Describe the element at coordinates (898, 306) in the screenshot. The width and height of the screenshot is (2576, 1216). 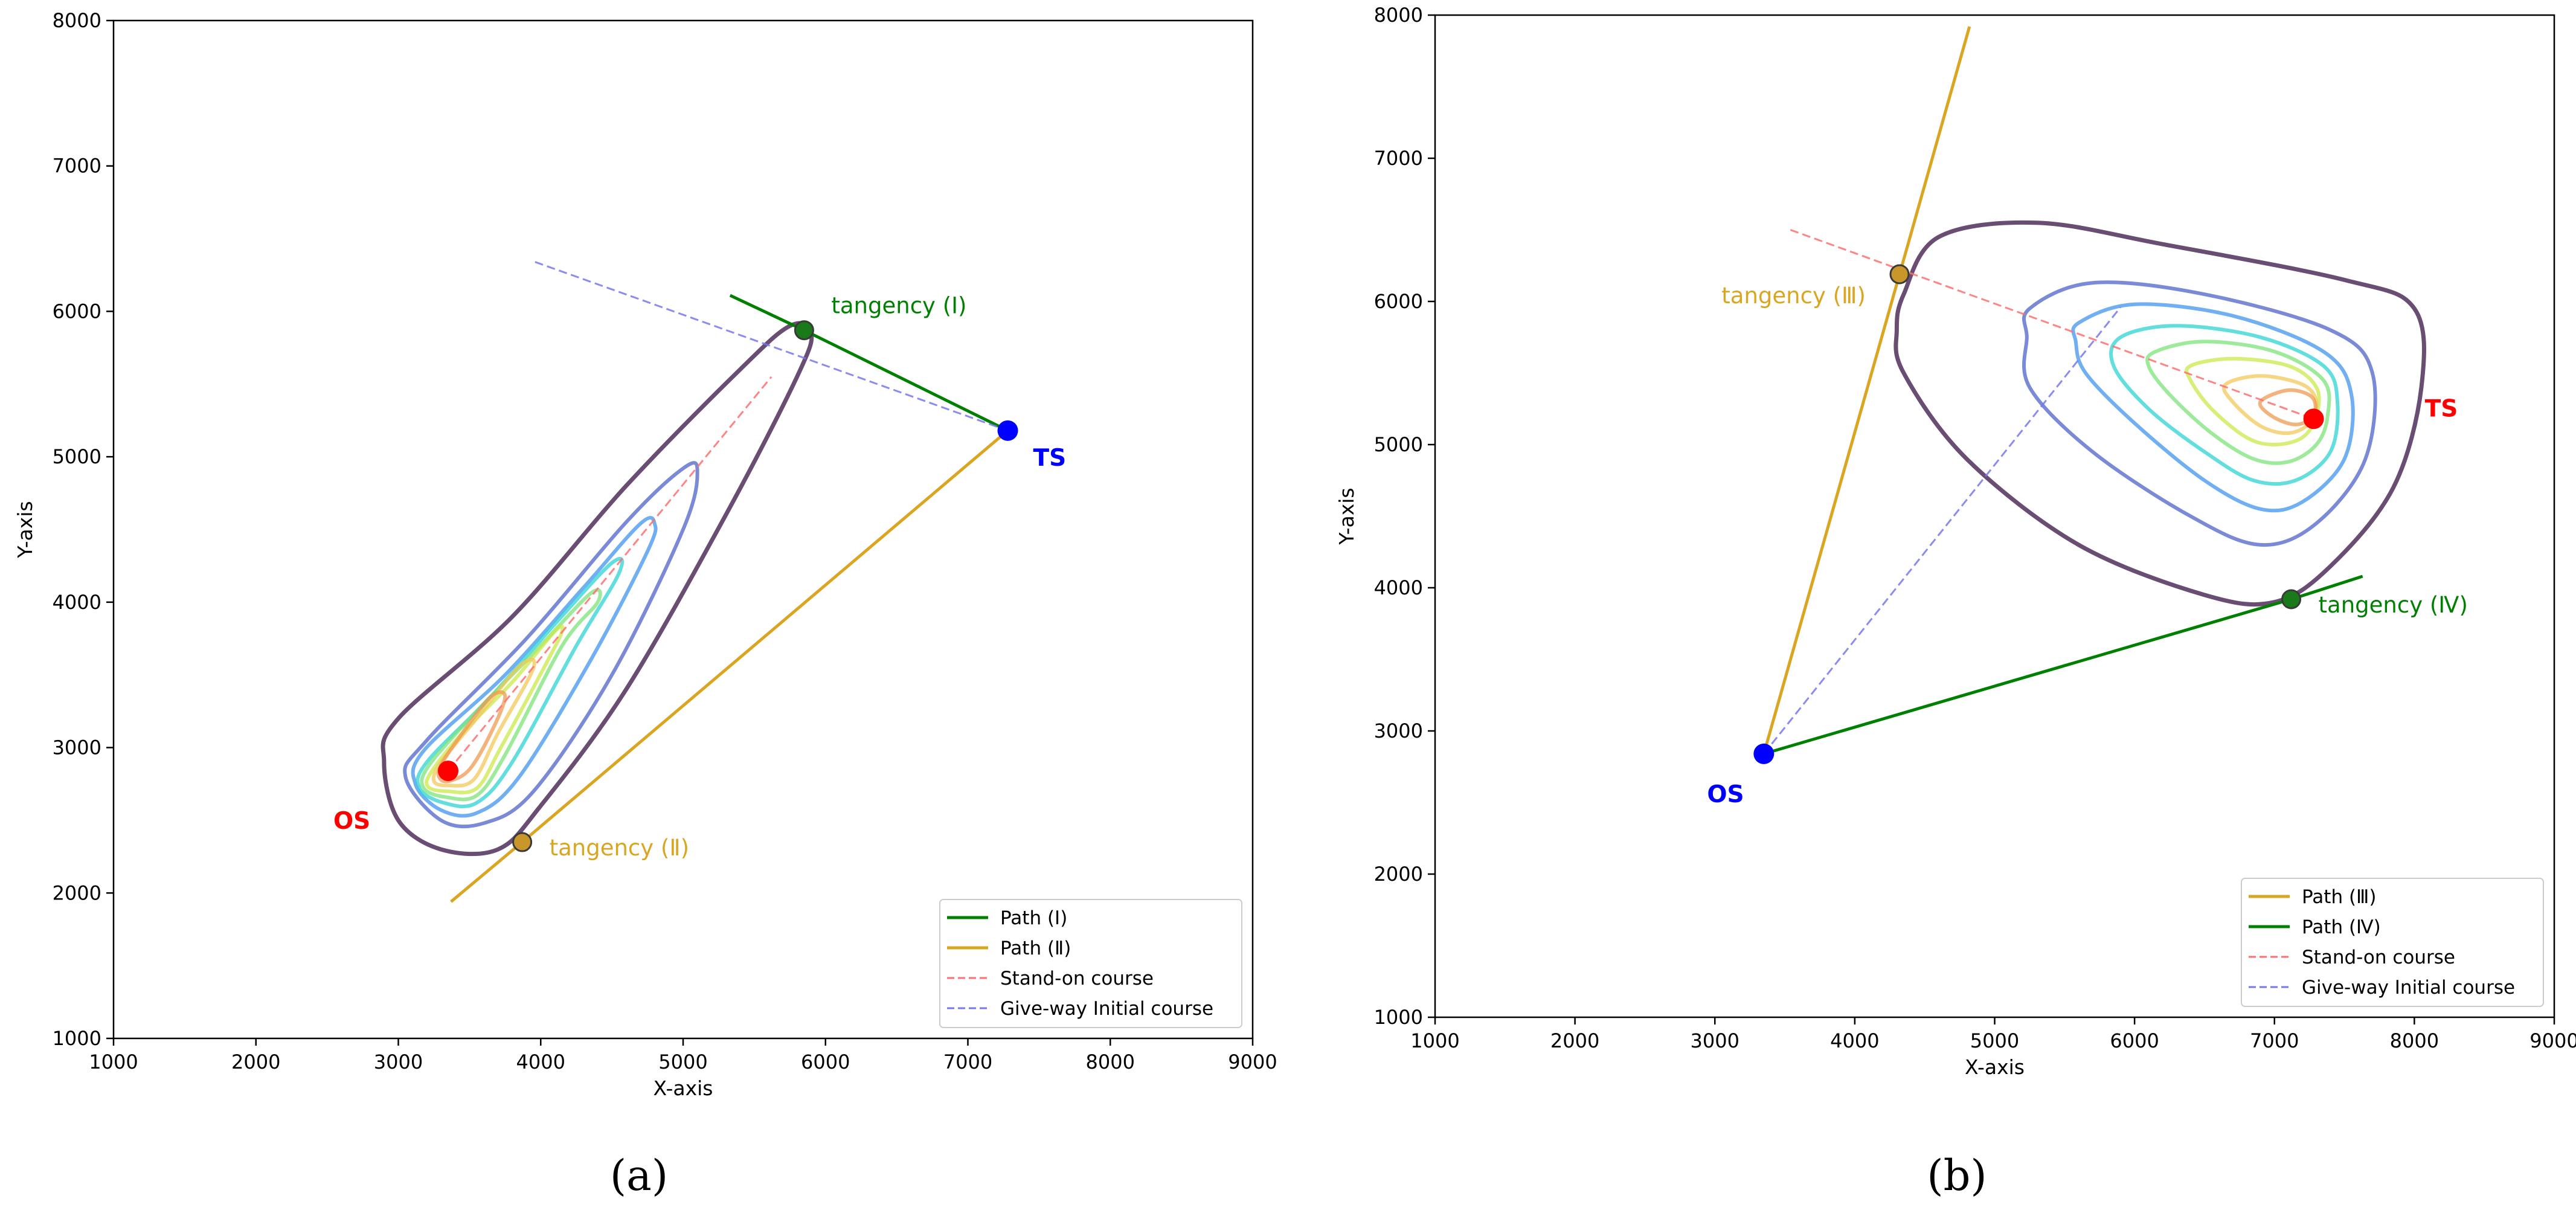
I see `tangency-label-1: tangency (Ⅰ)` at that location.